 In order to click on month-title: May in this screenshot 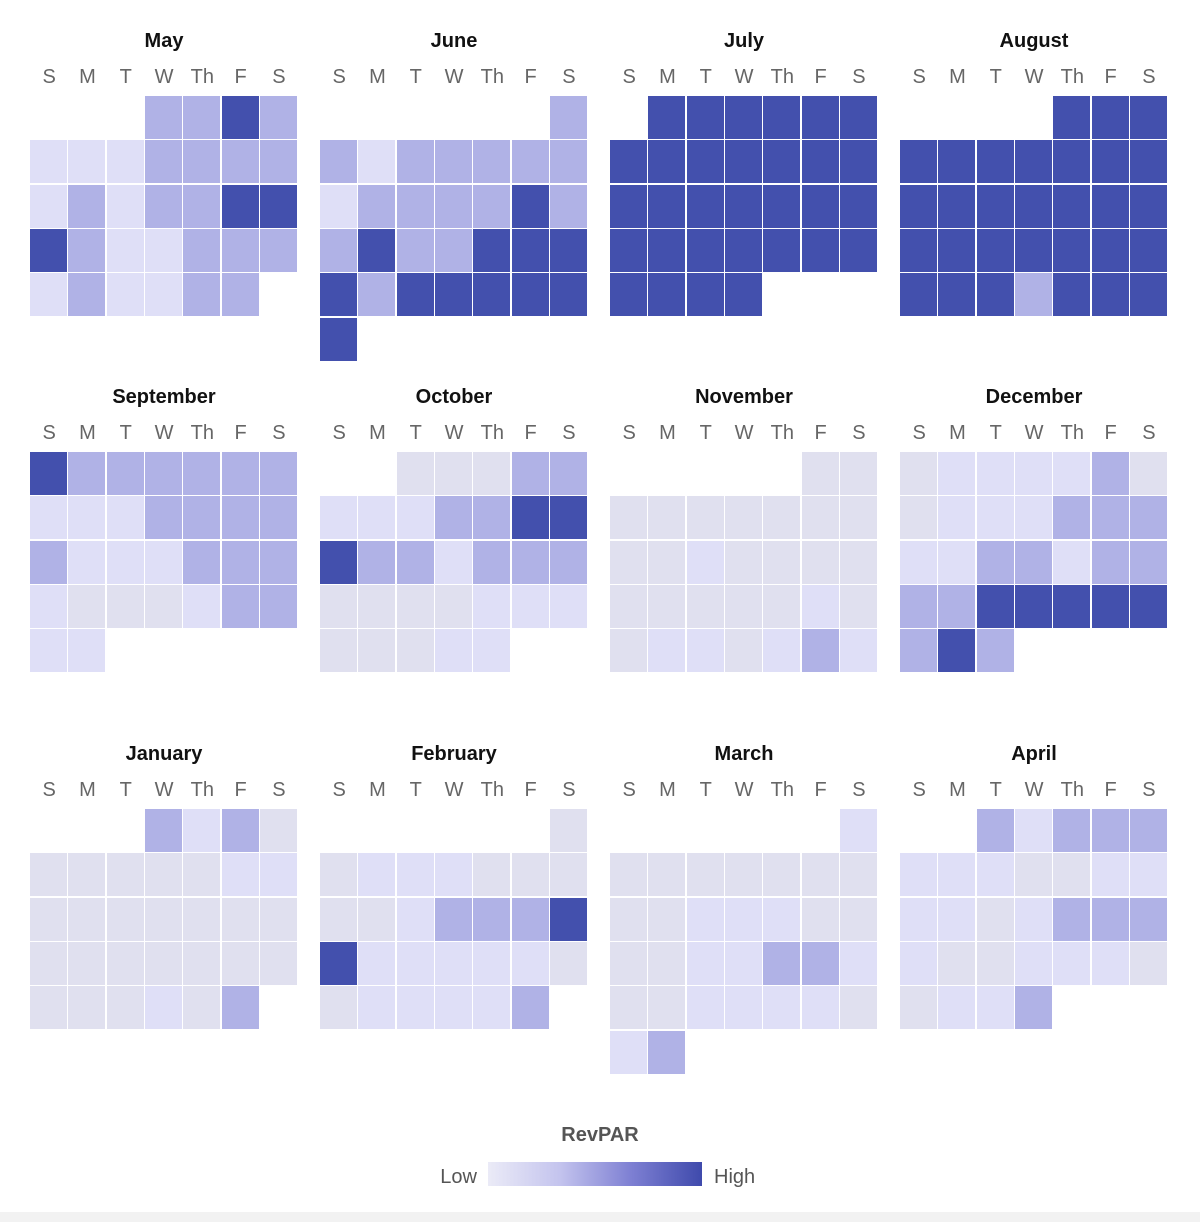, I will do `click(164, 41)`.